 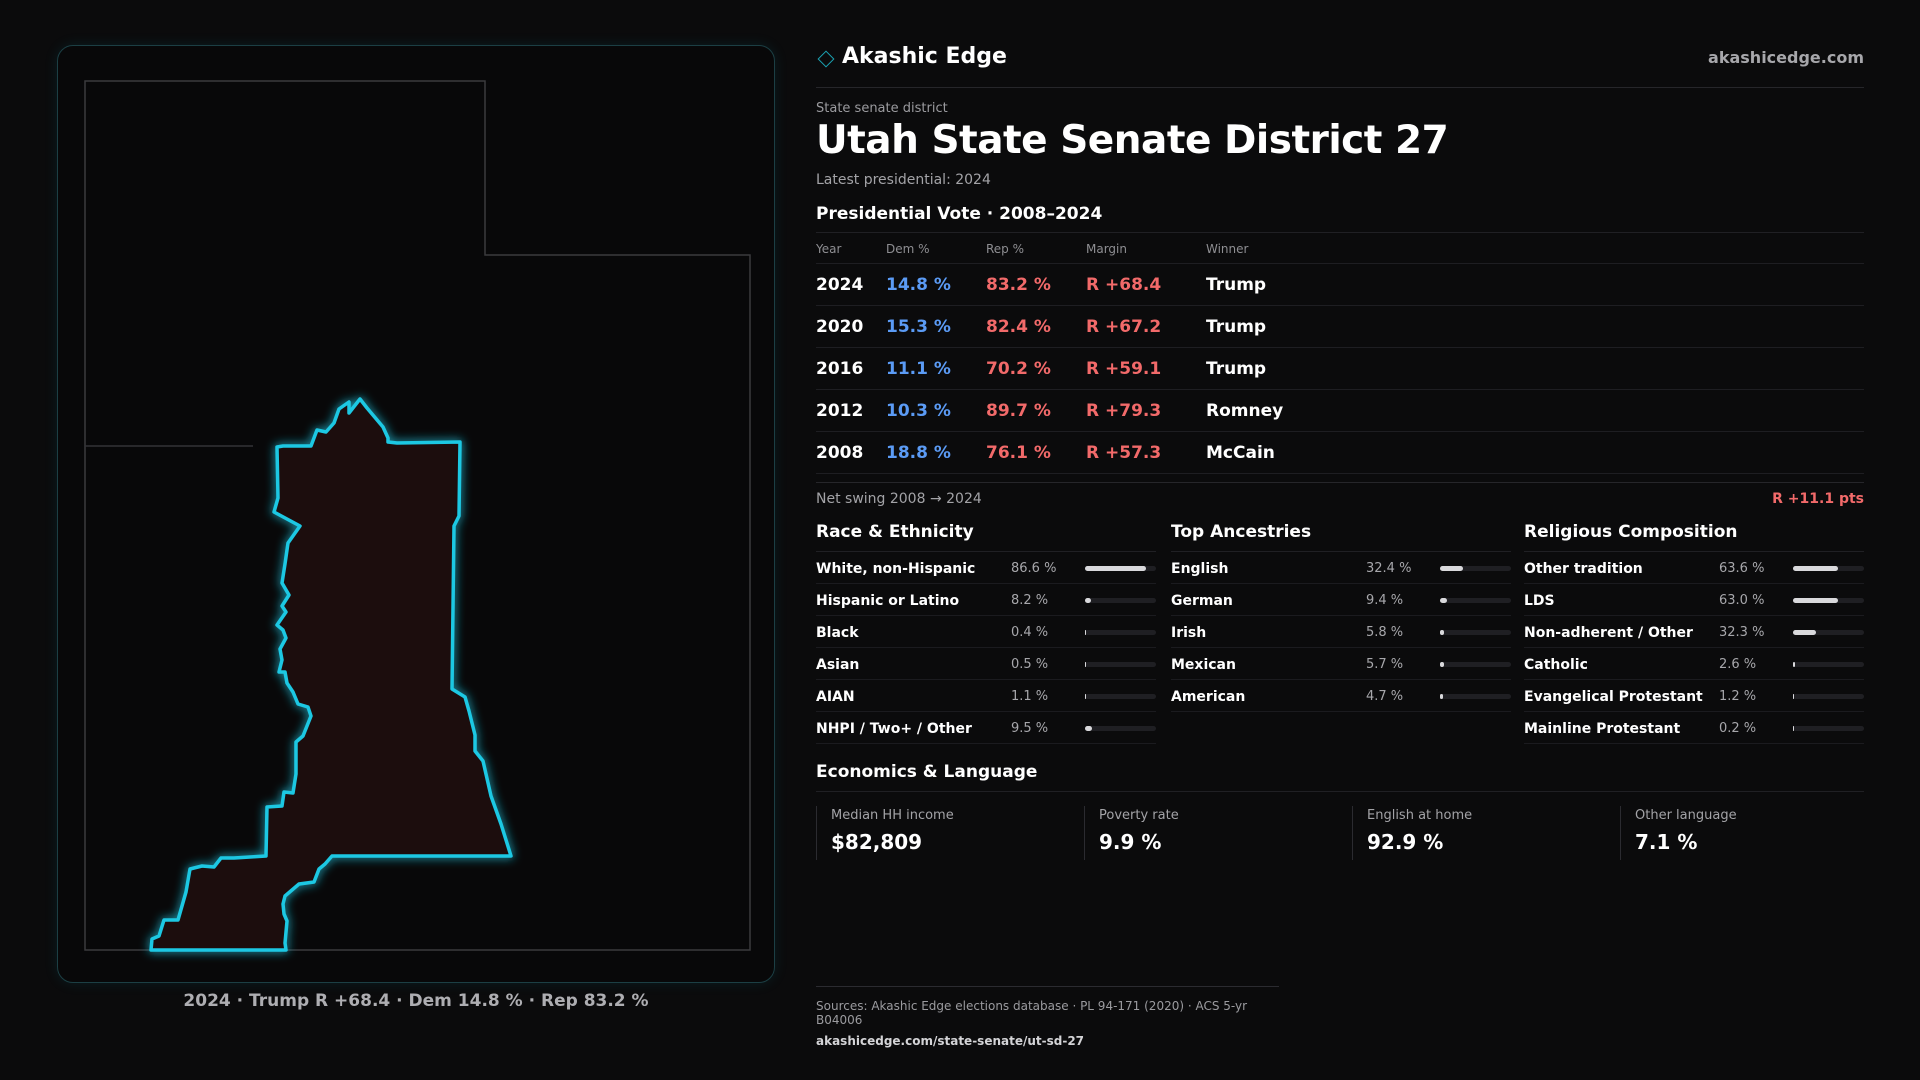 What do you see at coordinates (1240, 453) in the screenshot?
I see `row-winner: McCain` at bounding box center [1240, 453].